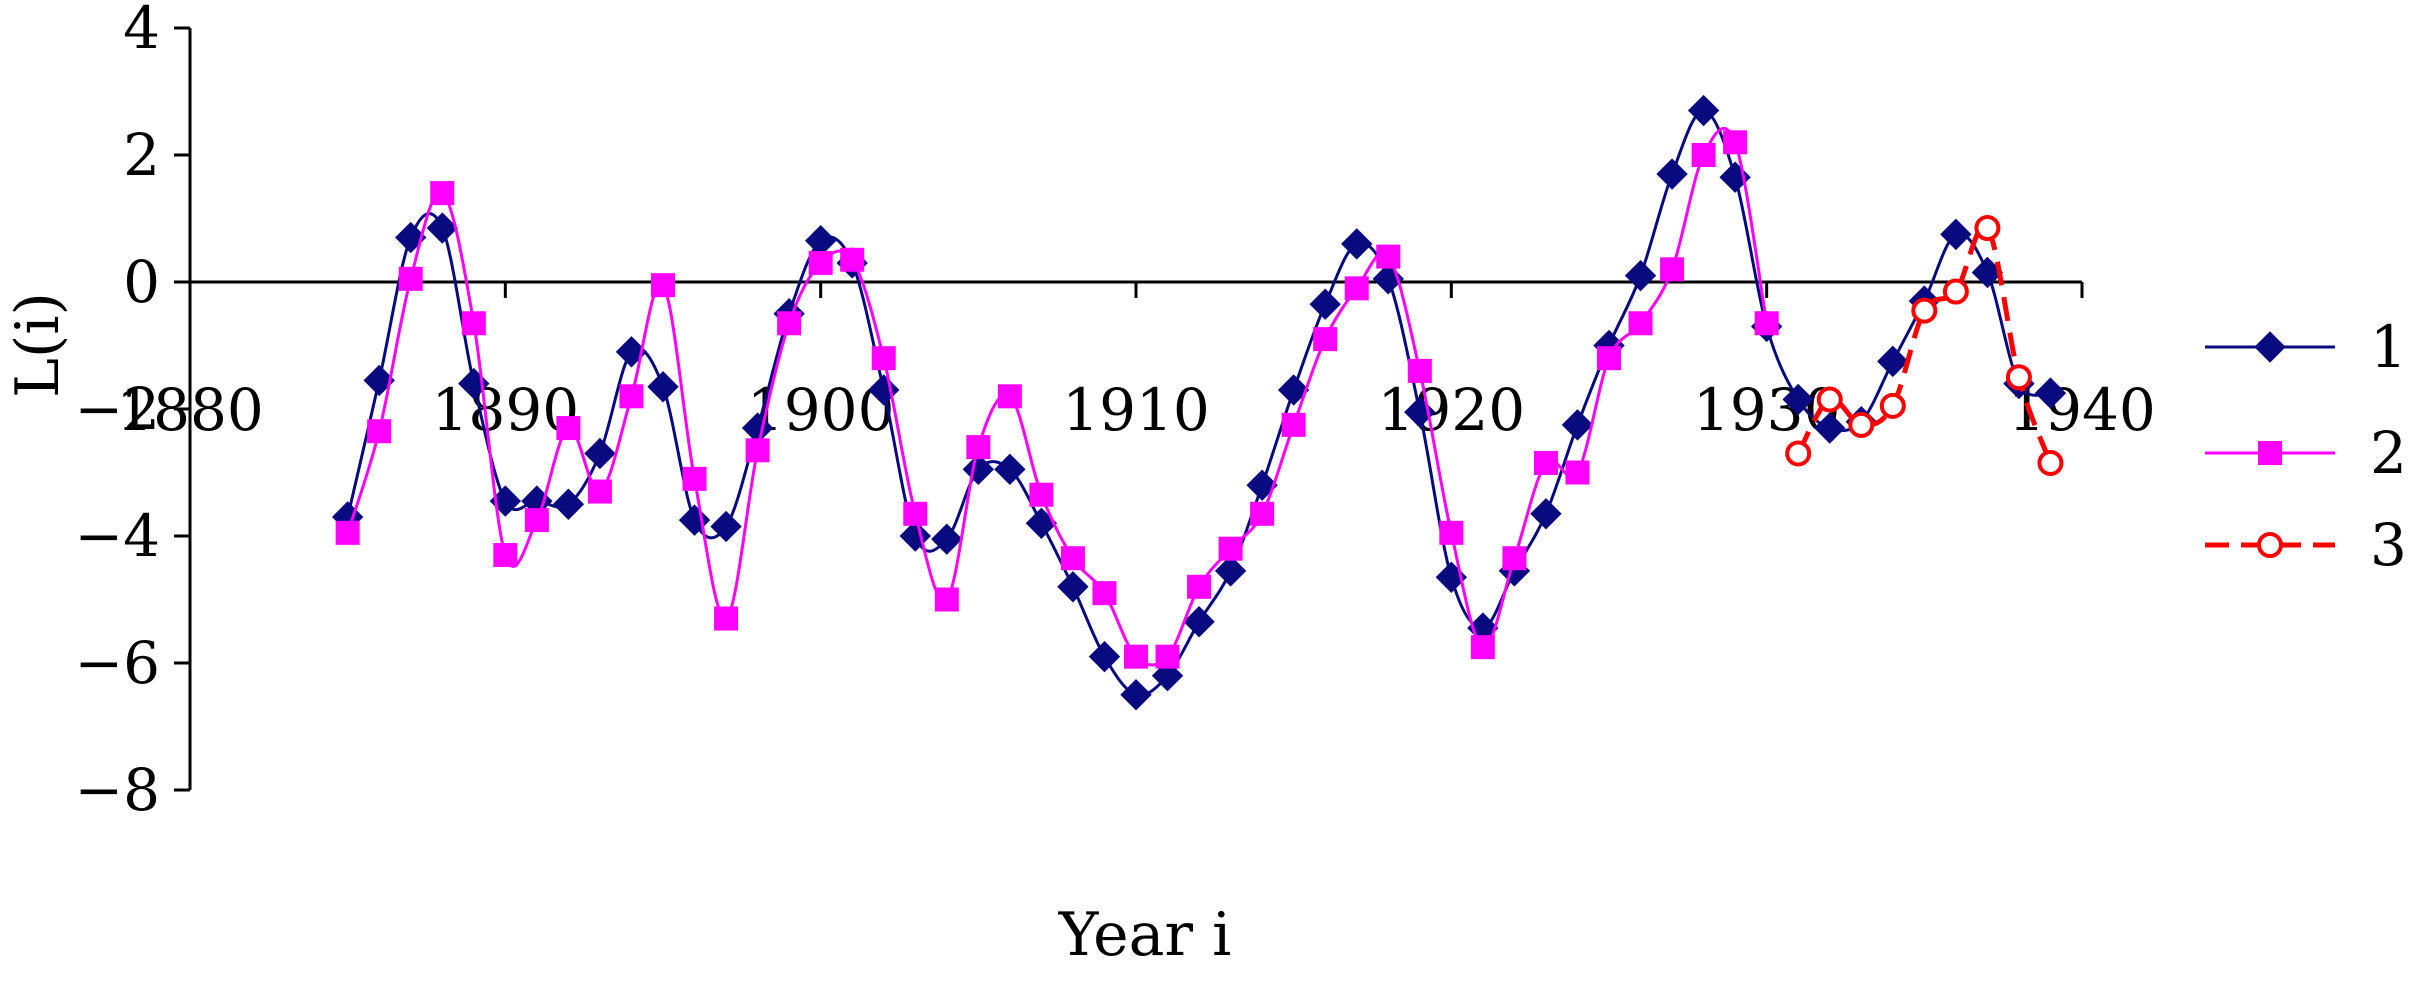  I want to click on y-tick-label: −6, so click(118, 663).